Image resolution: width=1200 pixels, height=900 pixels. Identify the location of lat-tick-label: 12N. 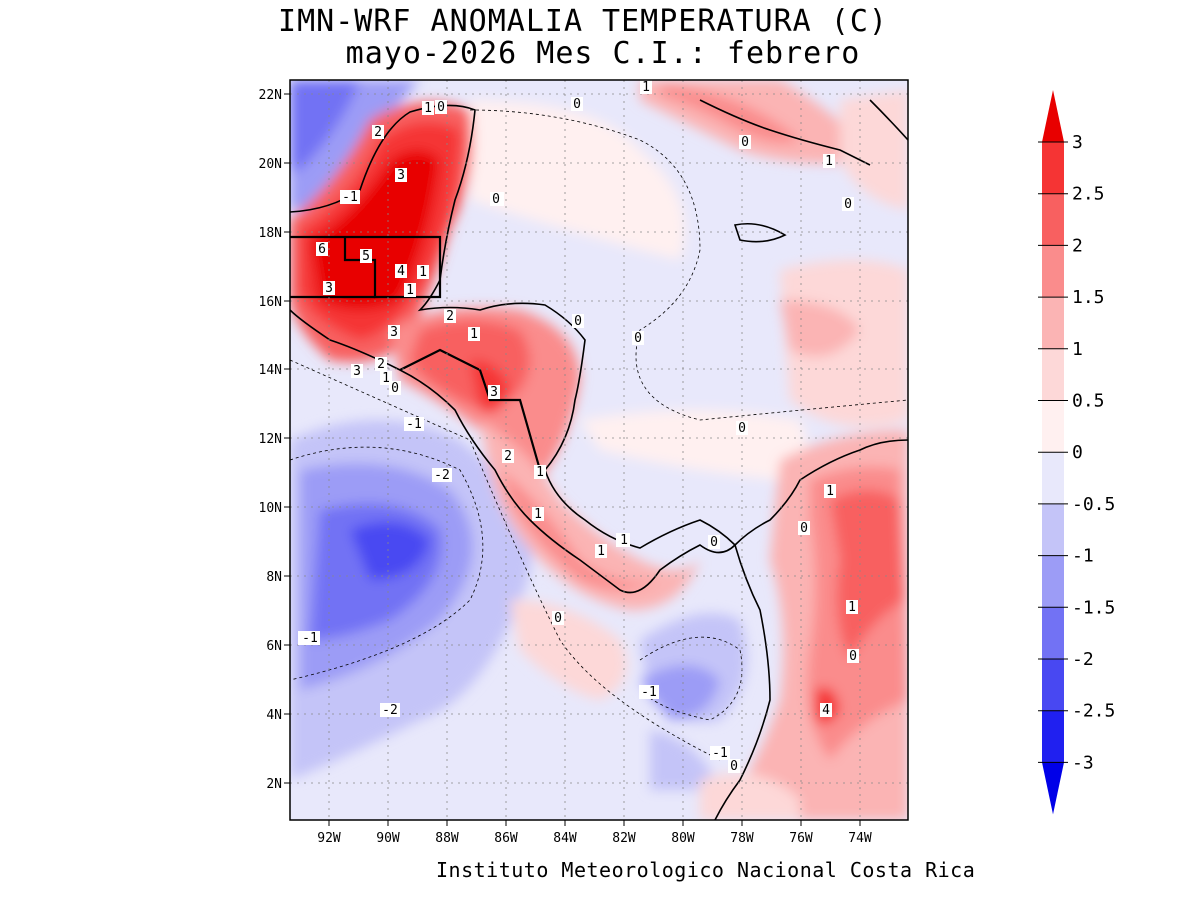
(270, 439).